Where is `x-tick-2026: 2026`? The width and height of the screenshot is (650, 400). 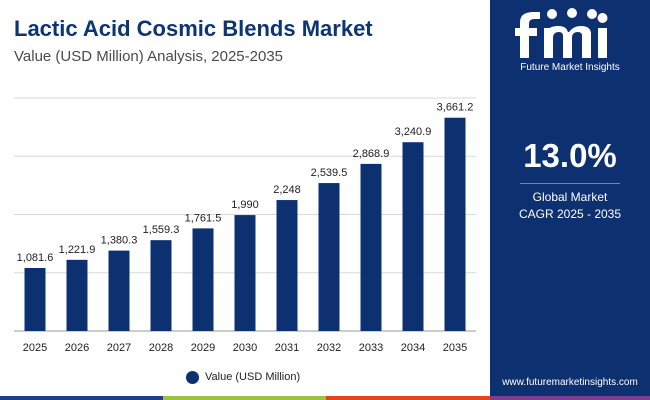 x-tick-2026: 2026 is located at coordinates (77, 348).